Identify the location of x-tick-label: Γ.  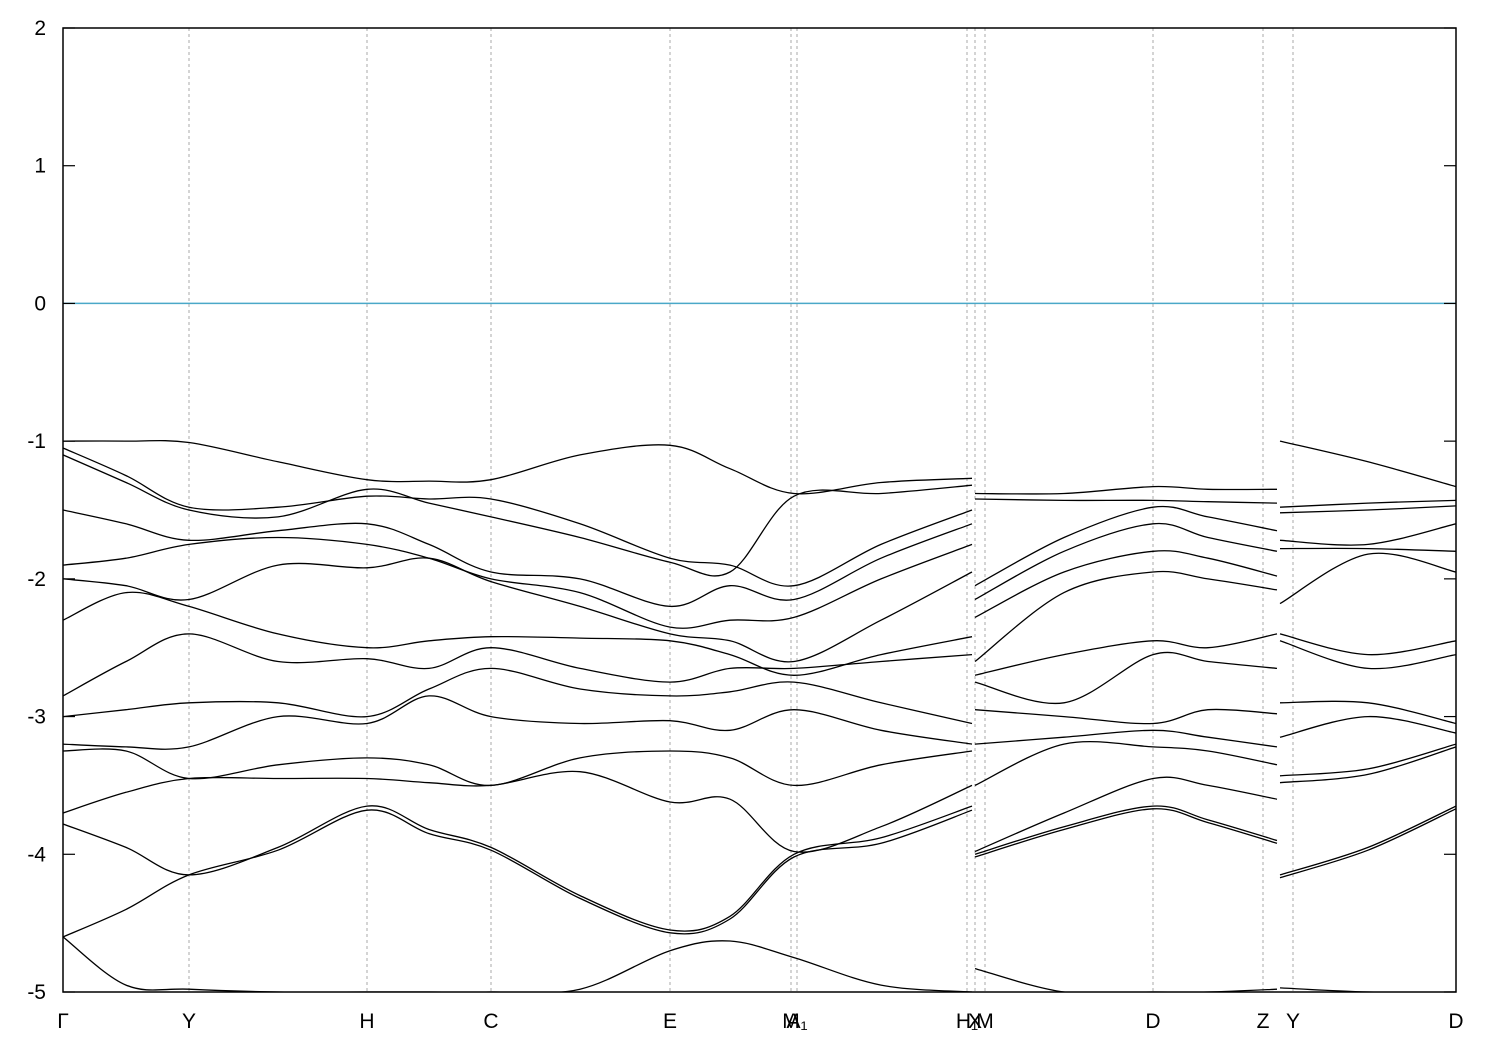
(63, 1021).